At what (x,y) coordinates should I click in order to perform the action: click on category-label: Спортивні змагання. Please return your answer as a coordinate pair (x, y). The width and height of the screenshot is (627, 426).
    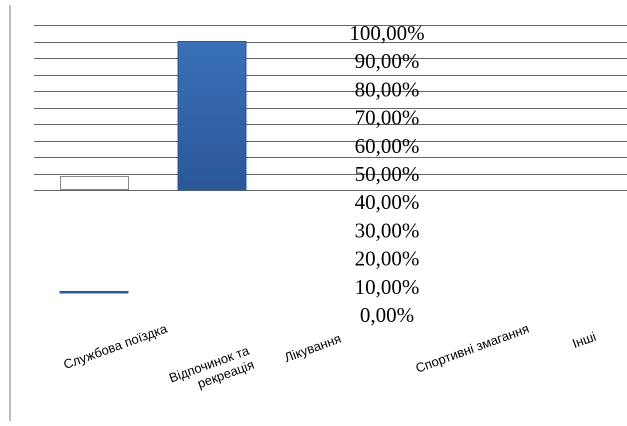
    Looking at the image, I should click on (472, 348).